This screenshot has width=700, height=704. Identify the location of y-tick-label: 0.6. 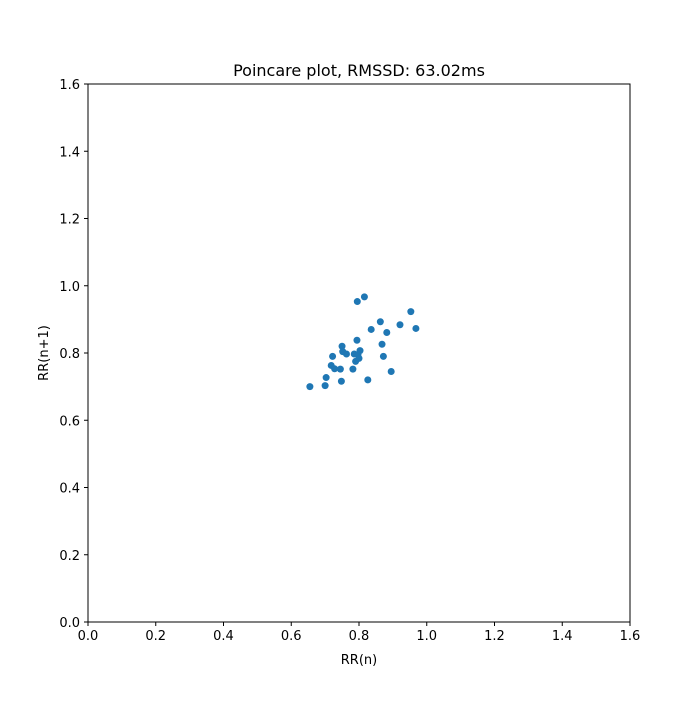
(69, 421).